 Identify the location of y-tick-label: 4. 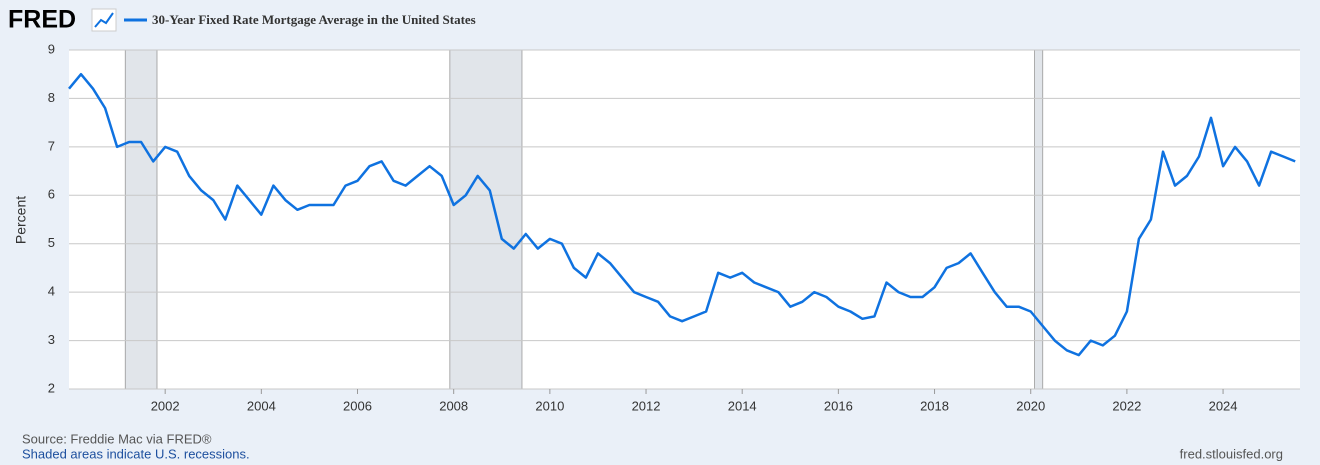
(51, 291).